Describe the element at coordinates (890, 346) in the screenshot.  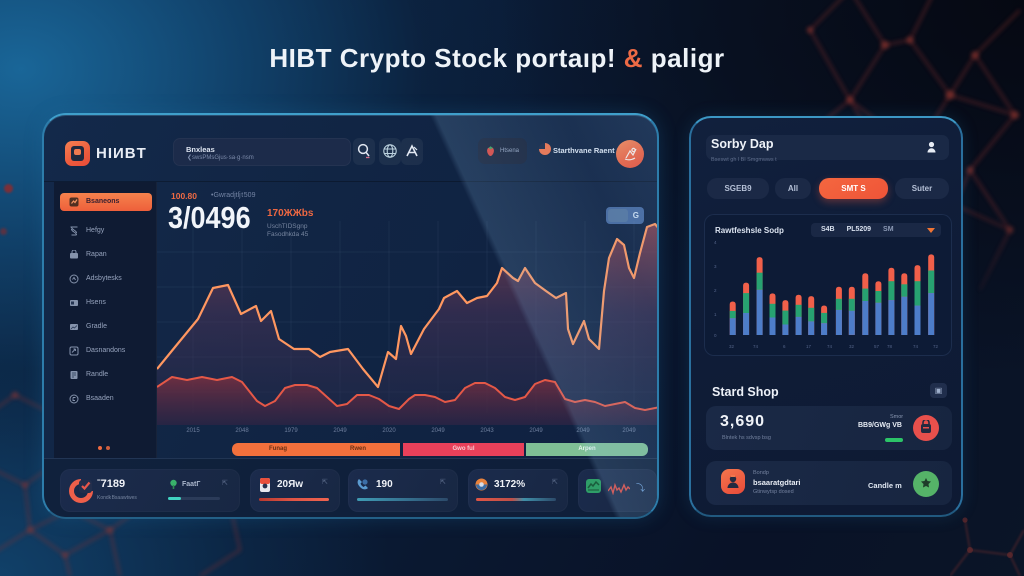
I see `svg-text: 78` at that location.